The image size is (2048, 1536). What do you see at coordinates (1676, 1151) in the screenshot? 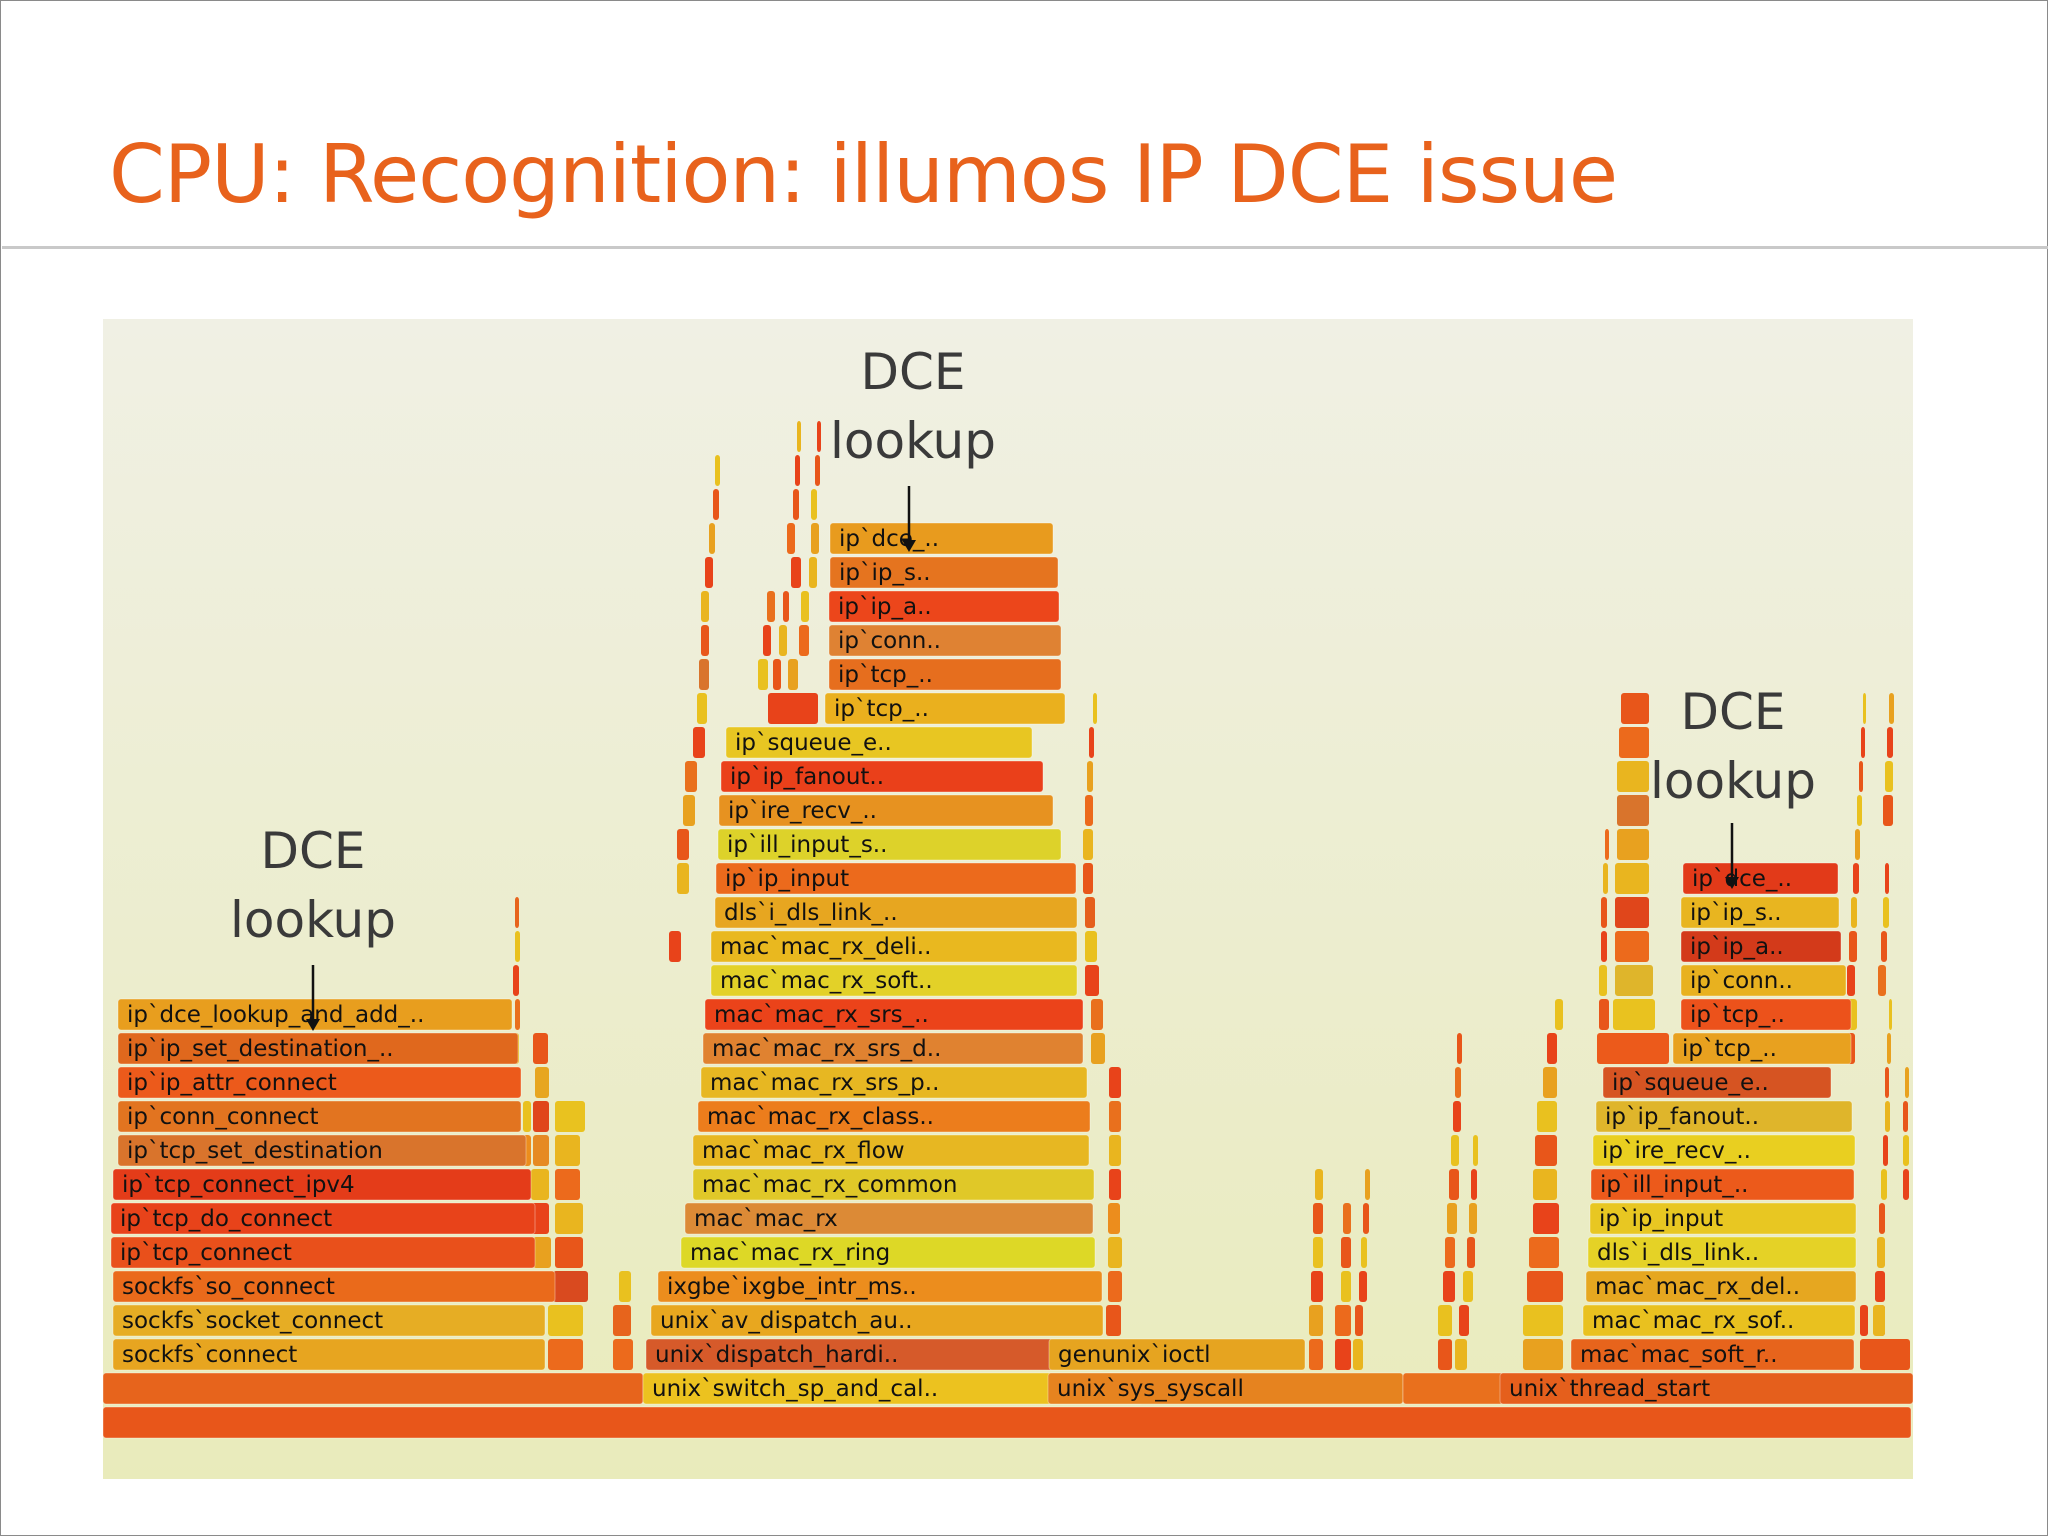
I see `stack-frame-label: ip`ire_recv_..` at bounding box center [1676, 1151].